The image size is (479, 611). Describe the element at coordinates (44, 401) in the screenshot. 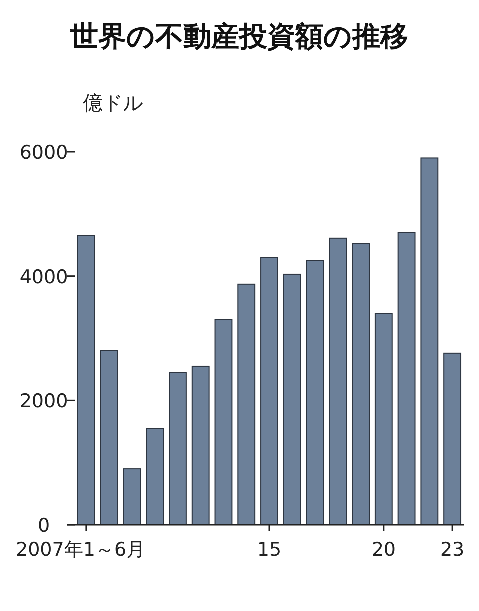

I see `y-tick-label: 2000` at that location.